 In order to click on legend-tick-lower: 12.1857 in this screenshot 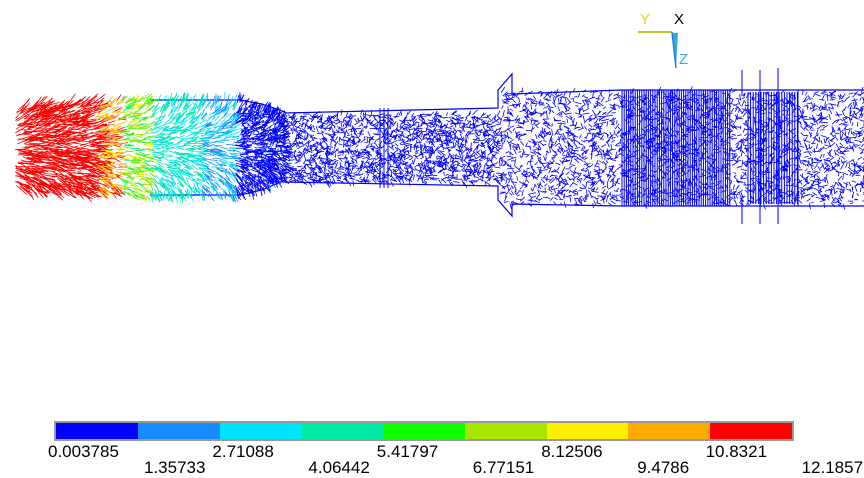, I will do `click(832, 467)`.